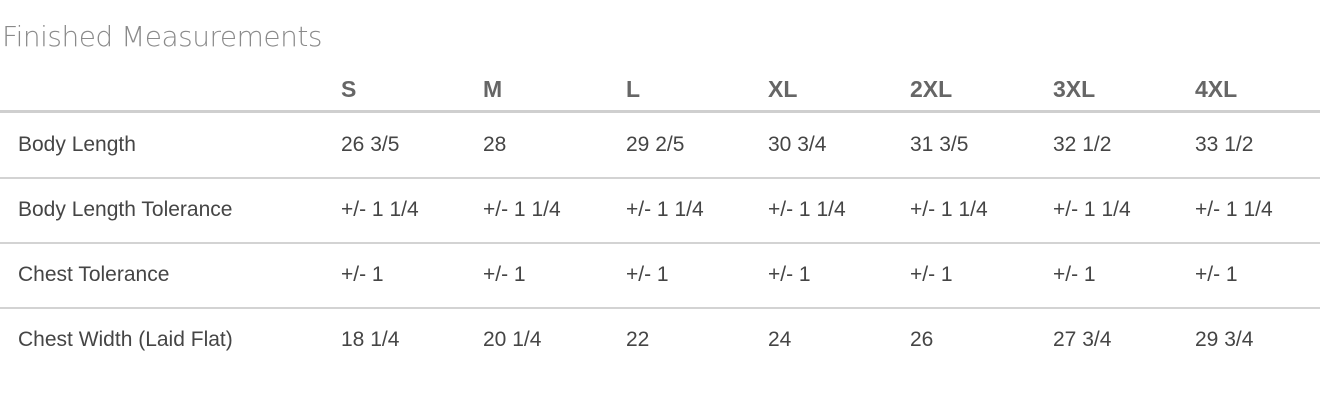 The width and height of the screenshot is (1320, 407). I want to click on header-size-m: M, so click(493, 88).